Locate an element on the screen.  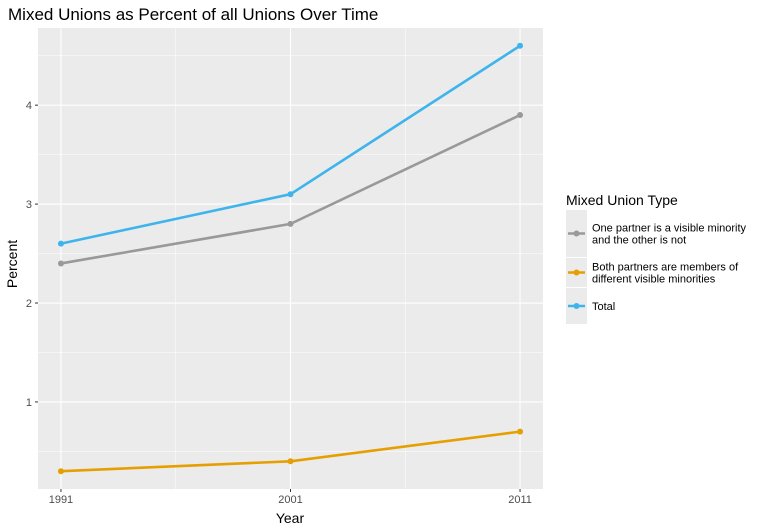
y-tick-label: 3 is located at coordinates (29, 205).